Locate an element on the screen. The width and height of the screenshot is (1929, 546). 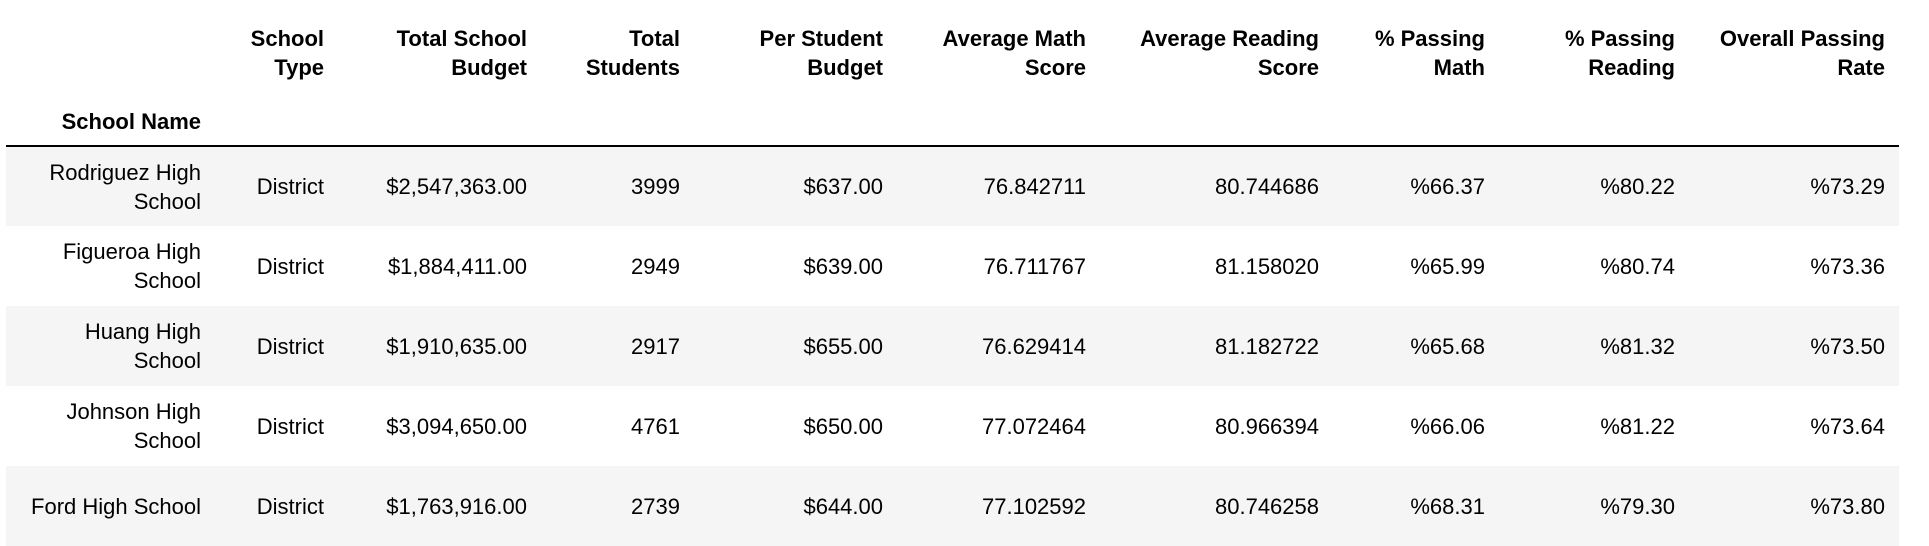
school-name-cell: Ford High School is located at coordinates (116, 506).